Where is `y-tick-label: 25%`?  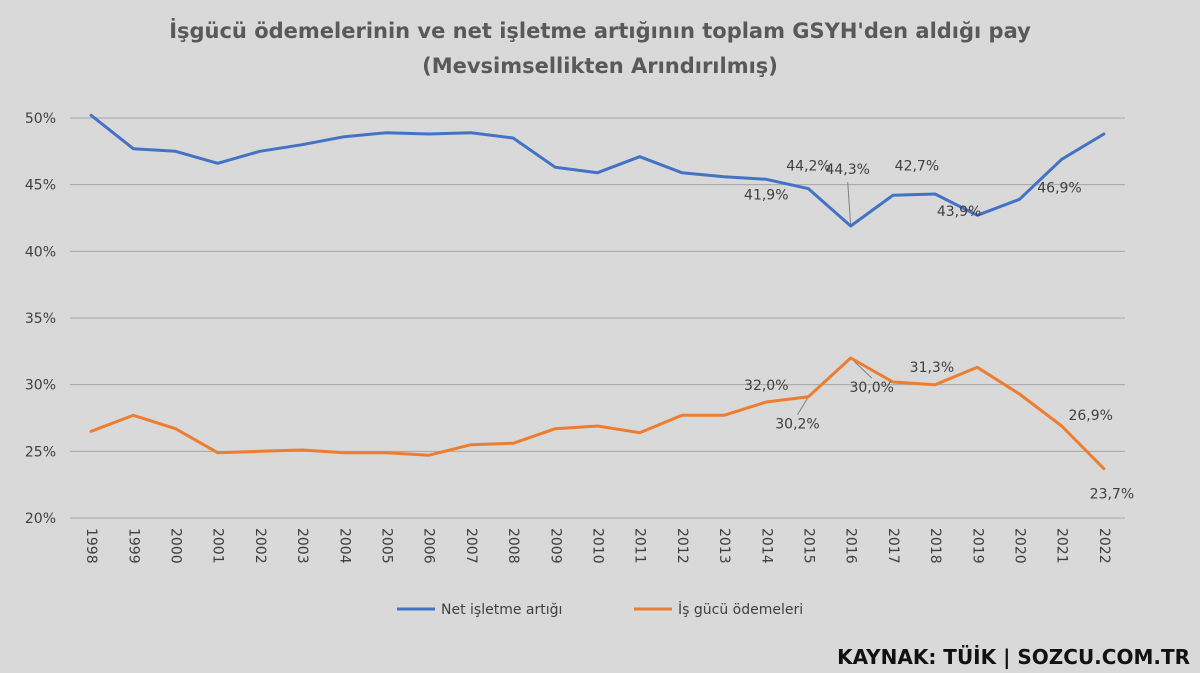 y-tick-label: 25% is located at coordinates (40, 452).